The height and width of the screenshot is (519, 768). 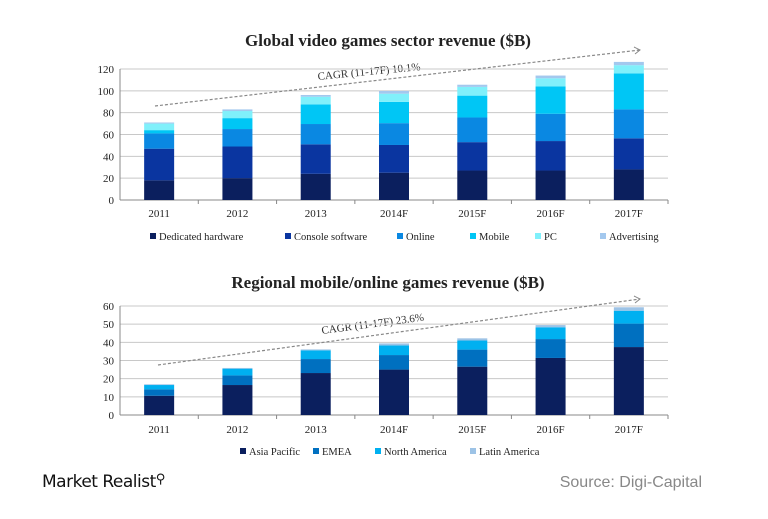 What do you see at coordinates (472, 430) in the screenshot?
I see `x-tick-label: 2015F` at bounding box center [472, 430].